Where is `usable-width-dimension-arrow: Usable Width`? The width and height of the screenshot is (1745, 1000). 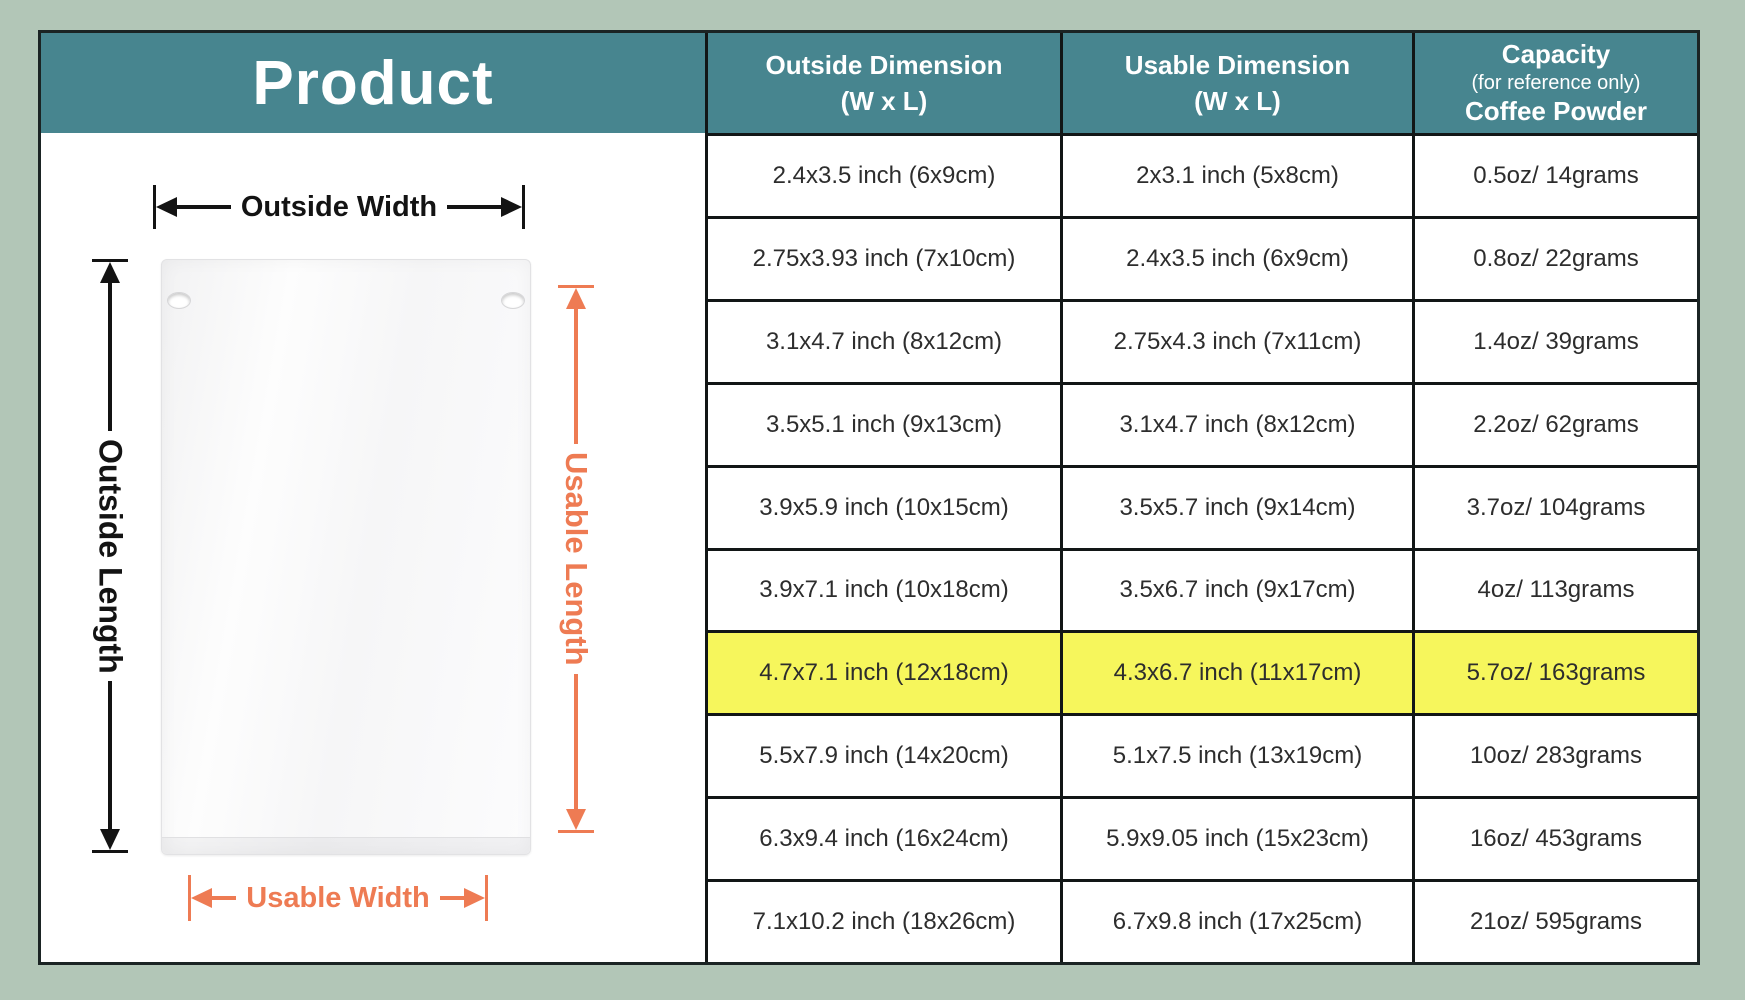 usable-width-dimension-arrow: Usable Width is located at coordinates (338, 898).